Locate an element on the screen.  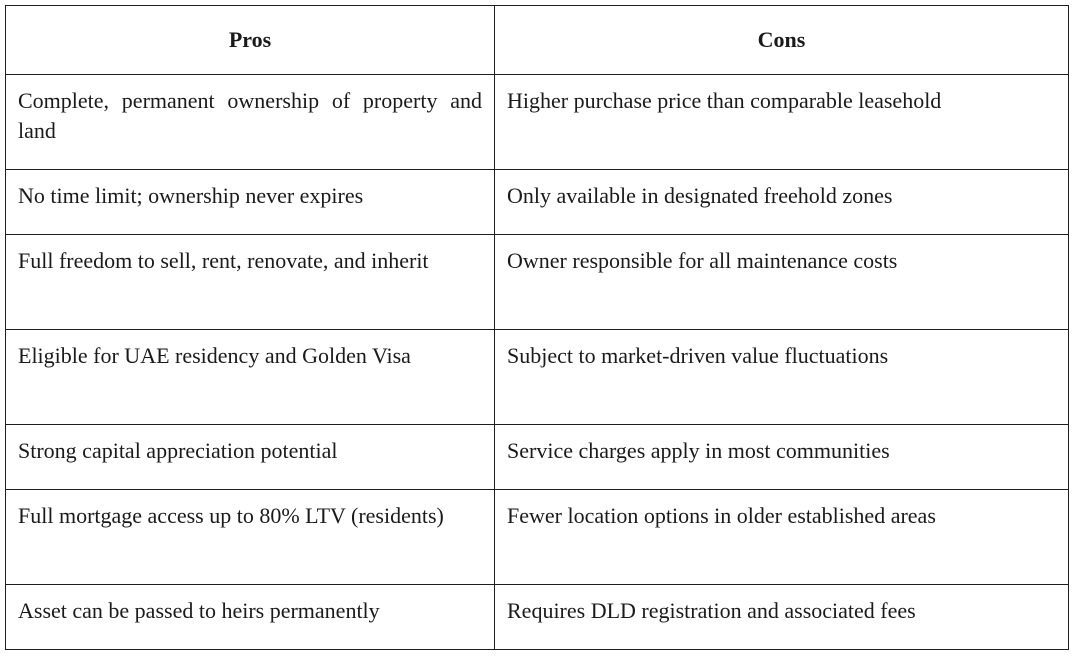
pros-header: Pros is located at coordinates (250, 40).